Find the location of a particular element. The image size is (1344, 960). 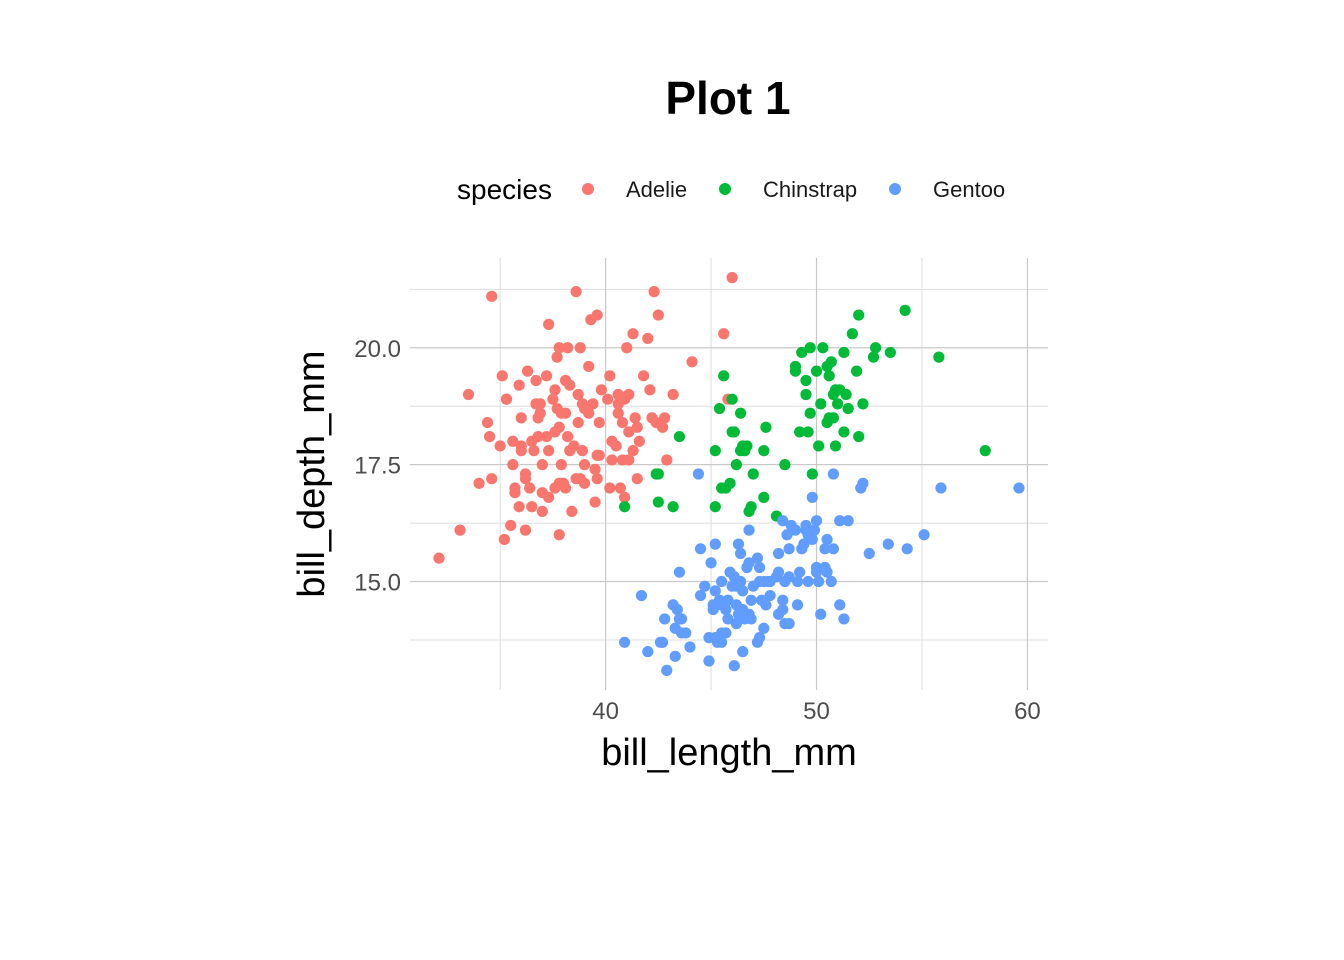

chart-title: Plot 1 is located at coordinates (727, 98).